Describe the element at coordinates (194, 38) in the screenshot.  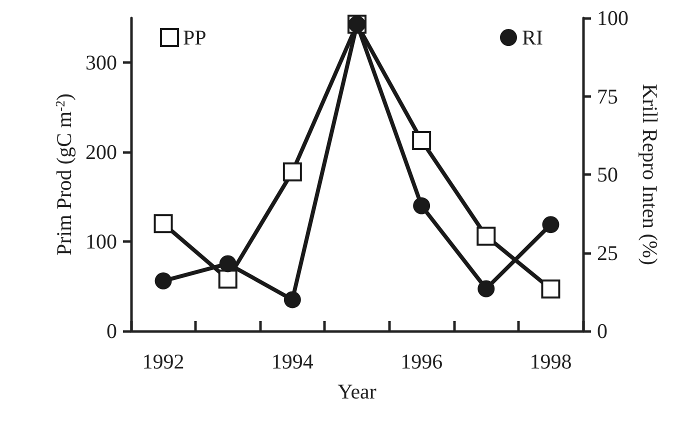
I see `legend-label: PP` at that location.